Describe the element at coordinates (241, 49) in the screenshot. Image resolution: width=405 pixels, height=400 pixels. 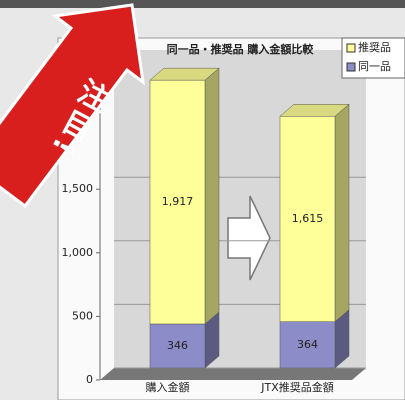
I see `chart-title: 同一品・推奨品 購入金額比較` at that location.